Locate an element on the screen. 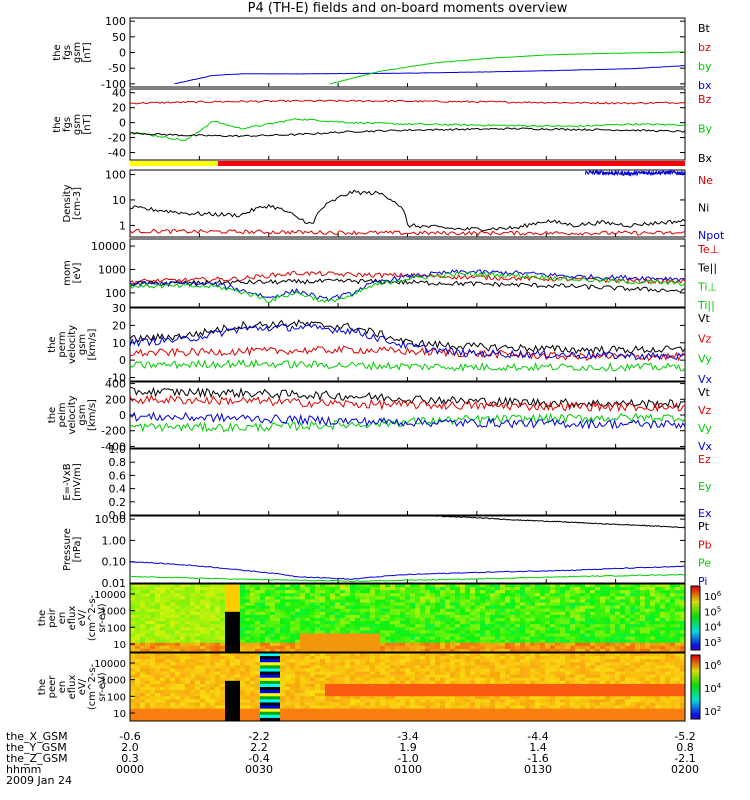  y-axis-label: gsm is located at coordinates (82, 414).